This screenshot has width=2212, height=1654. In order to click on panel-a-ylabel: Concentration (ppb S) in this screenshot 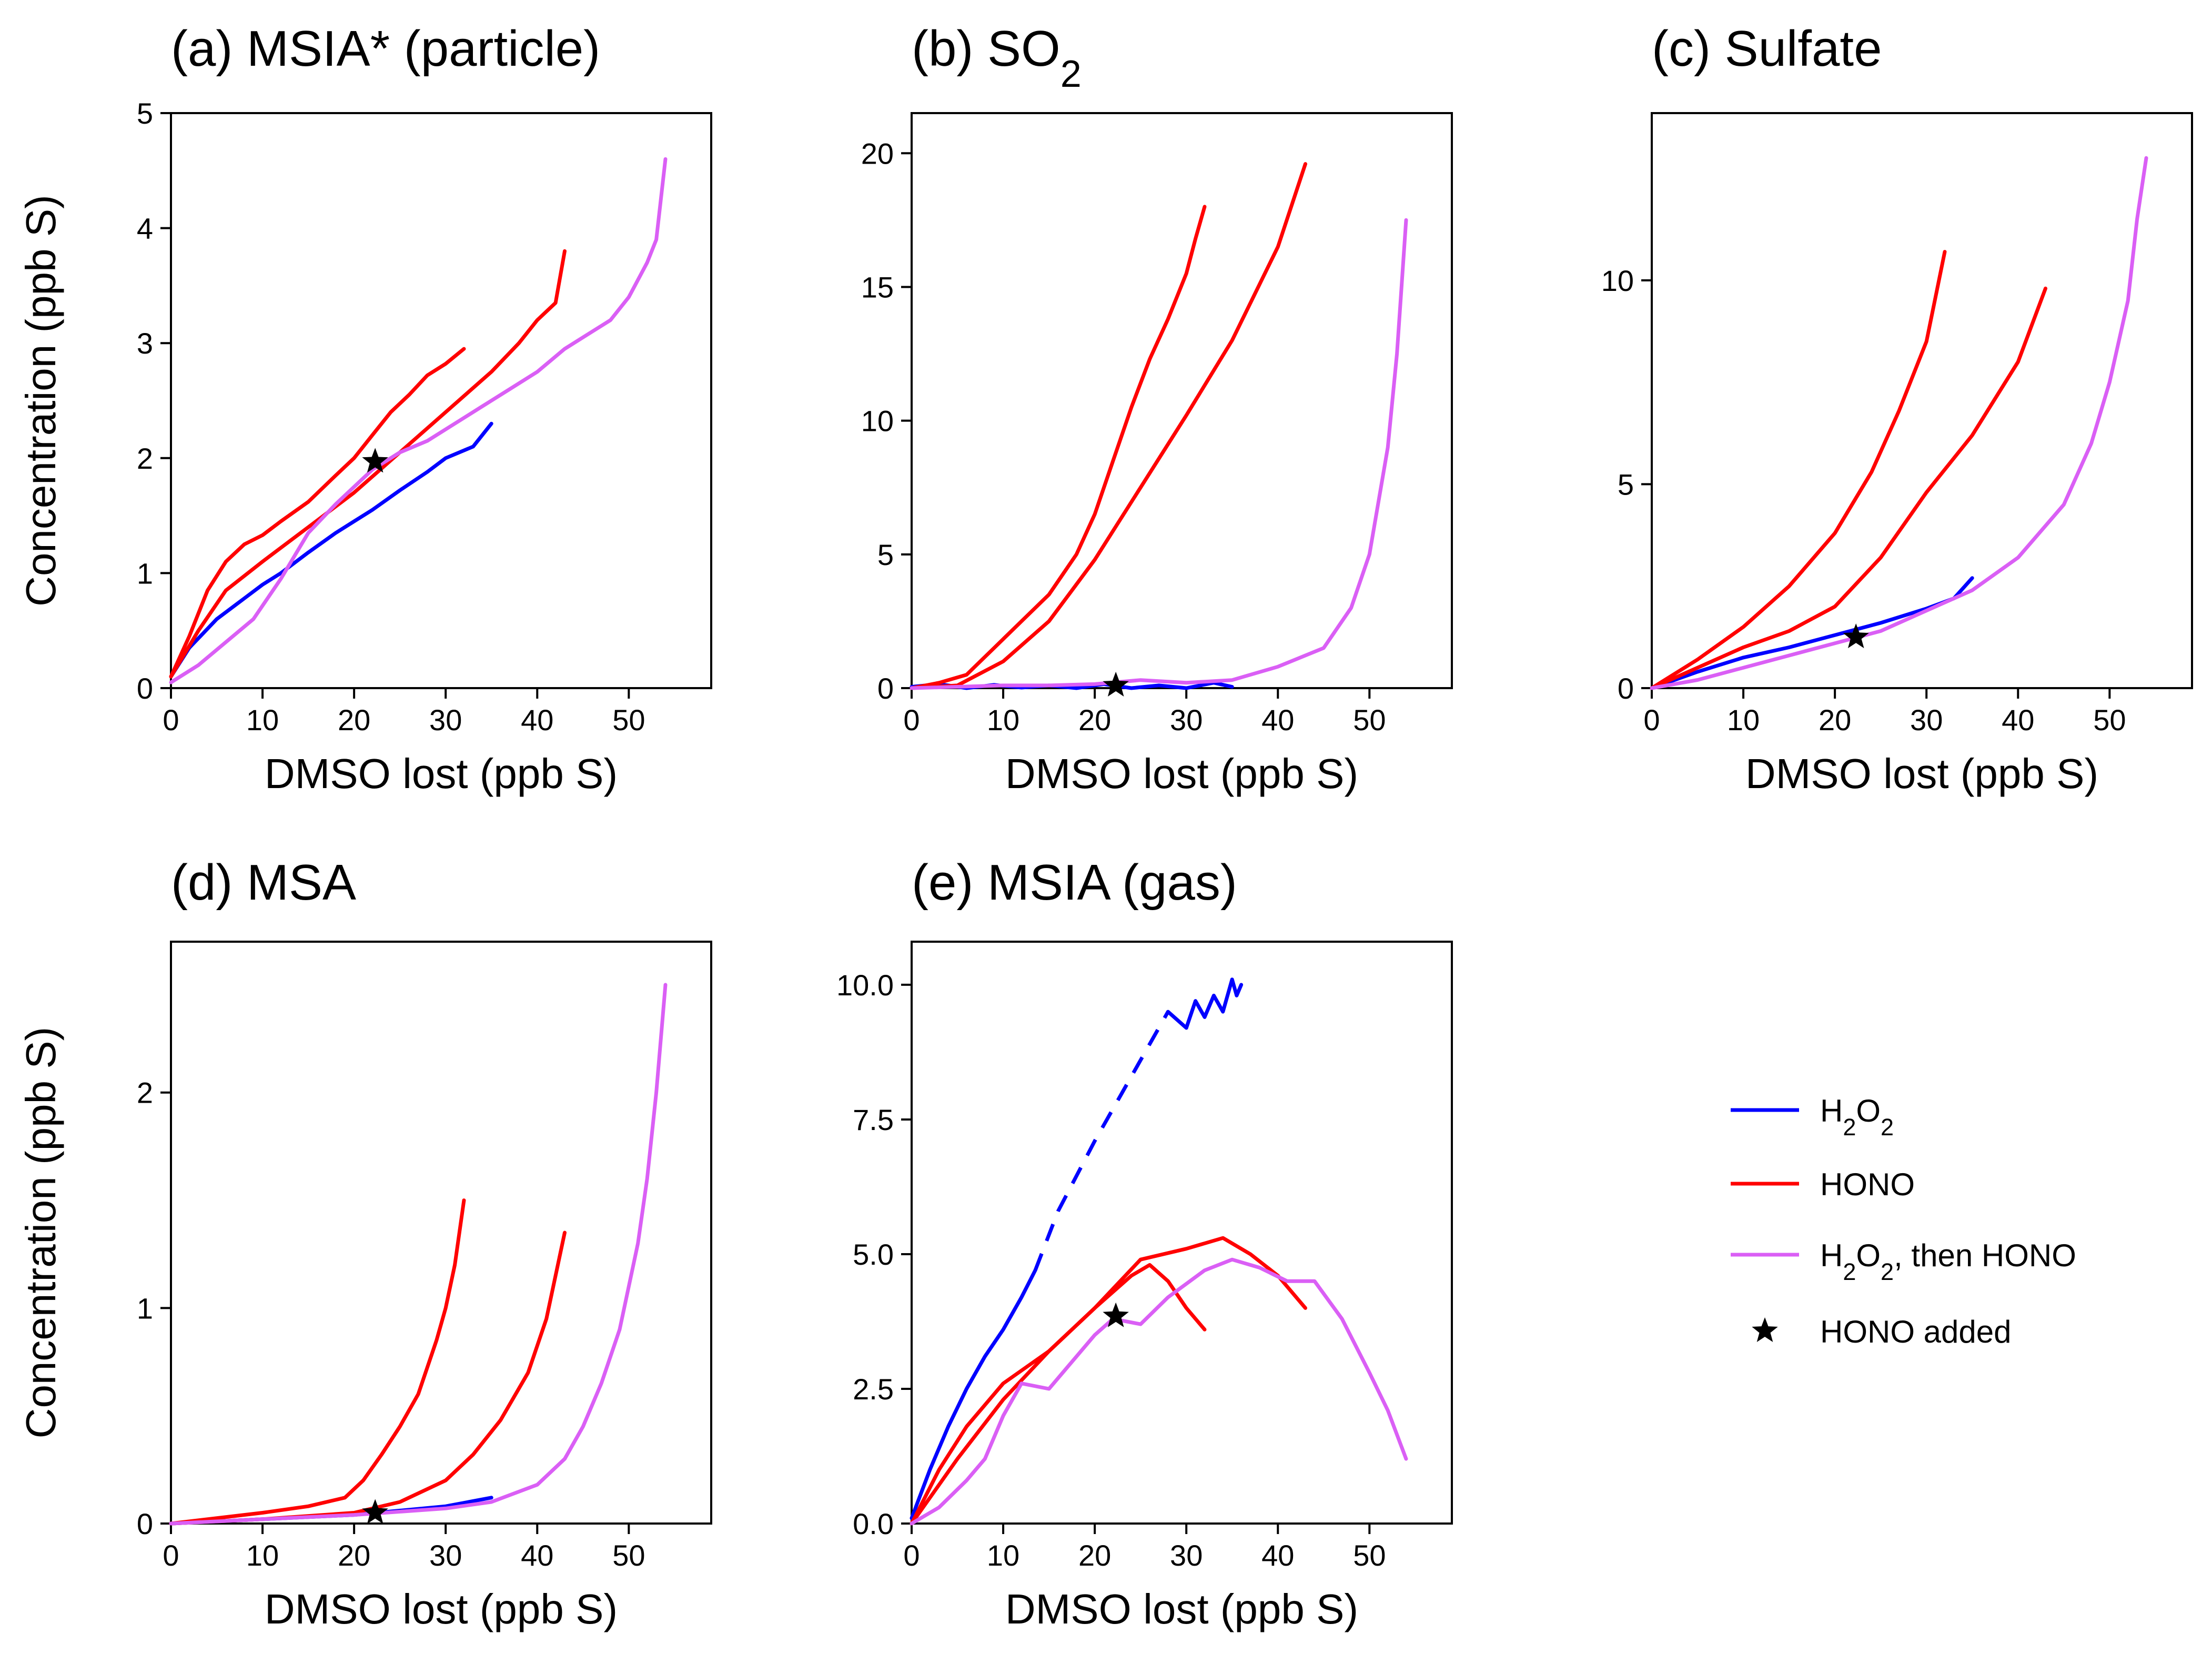, I will do `click(40, 401)`.